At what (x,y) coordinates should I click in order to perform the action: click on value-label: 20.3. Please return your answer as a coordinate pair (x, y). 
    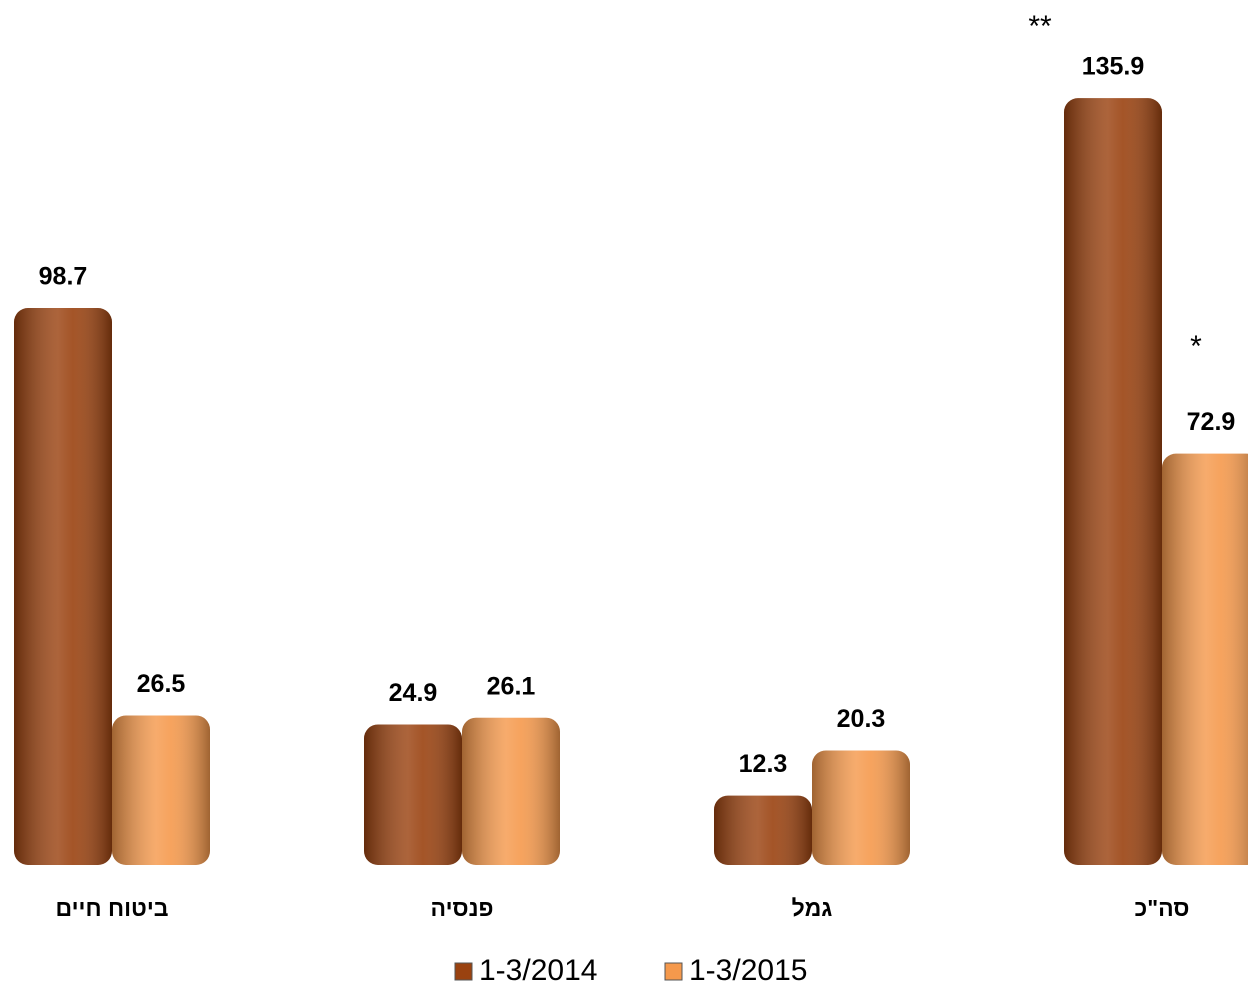
    Looking at the image, I should click on (861, 719).